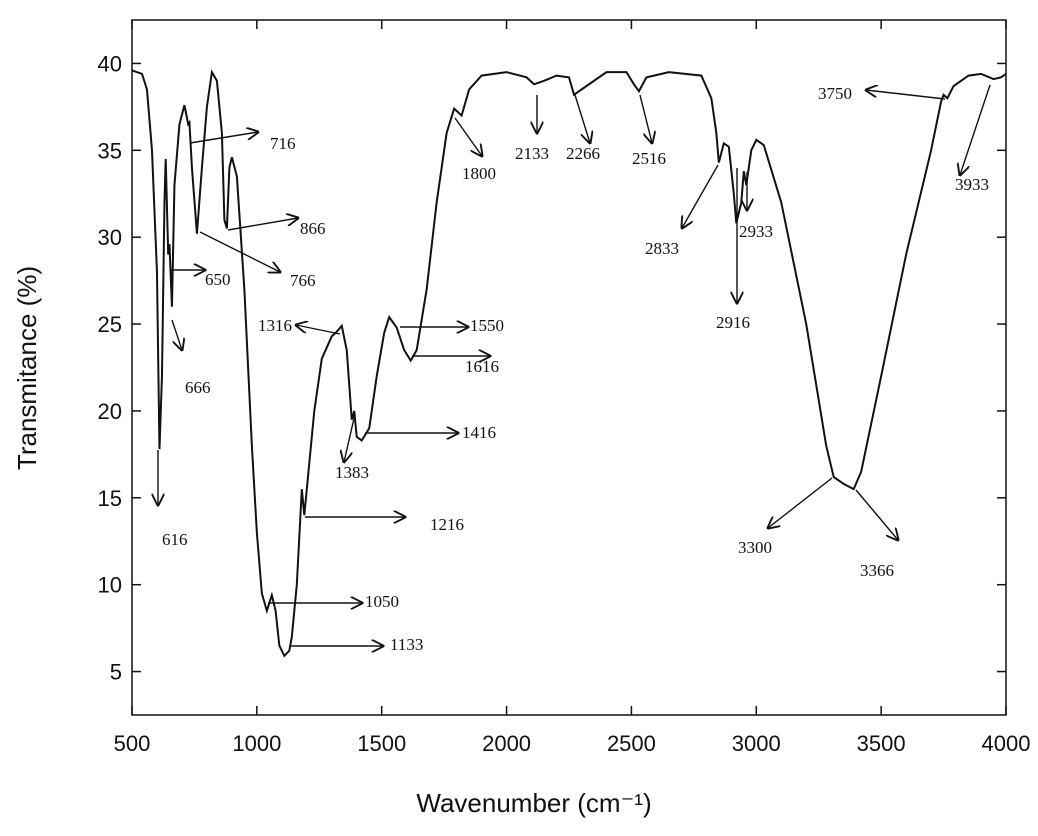  Describe the element at coordinates (479, 432) in the screenshot. I see `annotation: 1416` at that location.